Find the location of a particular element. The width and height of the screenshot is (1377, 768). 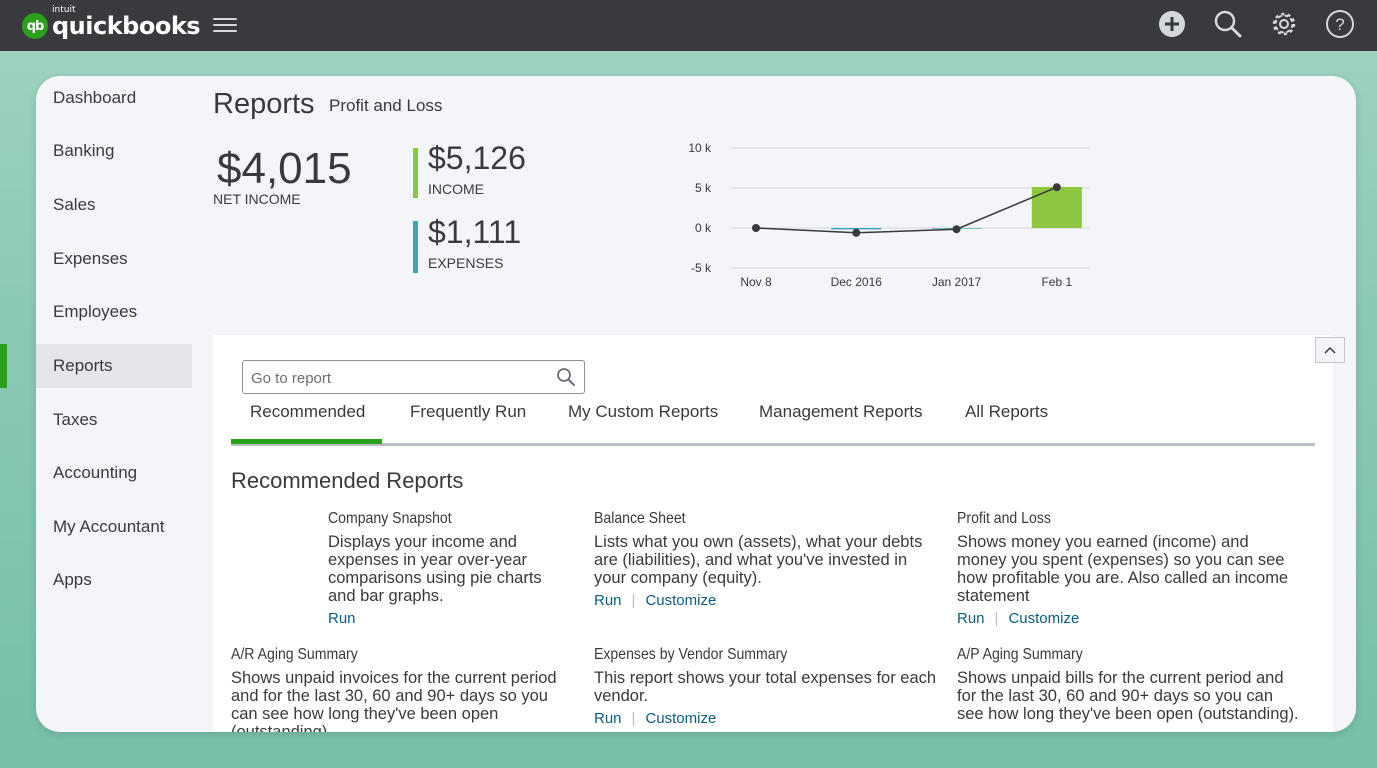

sidebar-item-my-accountant: My Accountant is located at coordinates (114, 527).